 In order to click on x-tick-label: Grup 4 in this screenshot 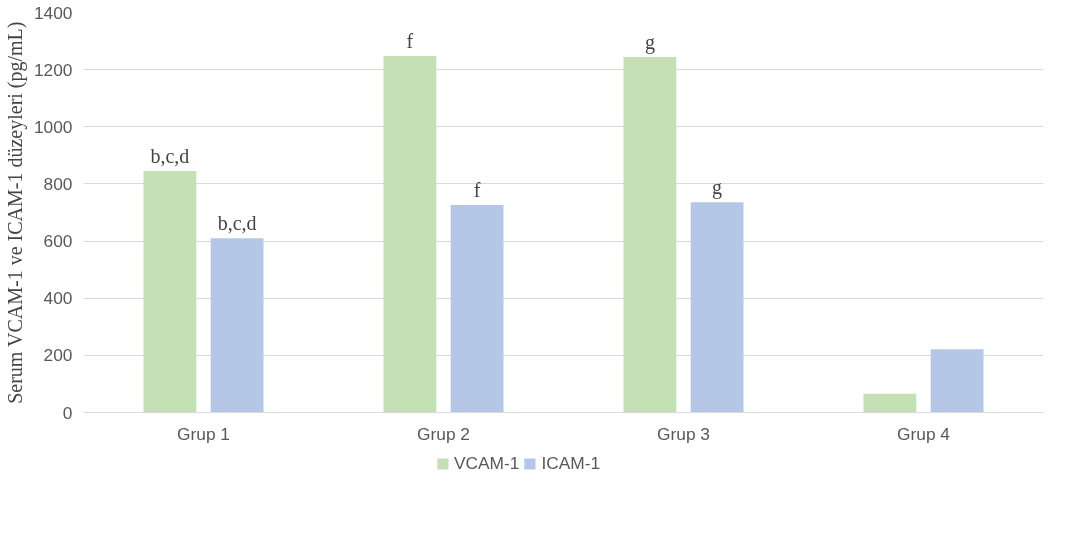, I will do `click(924, 433)`.